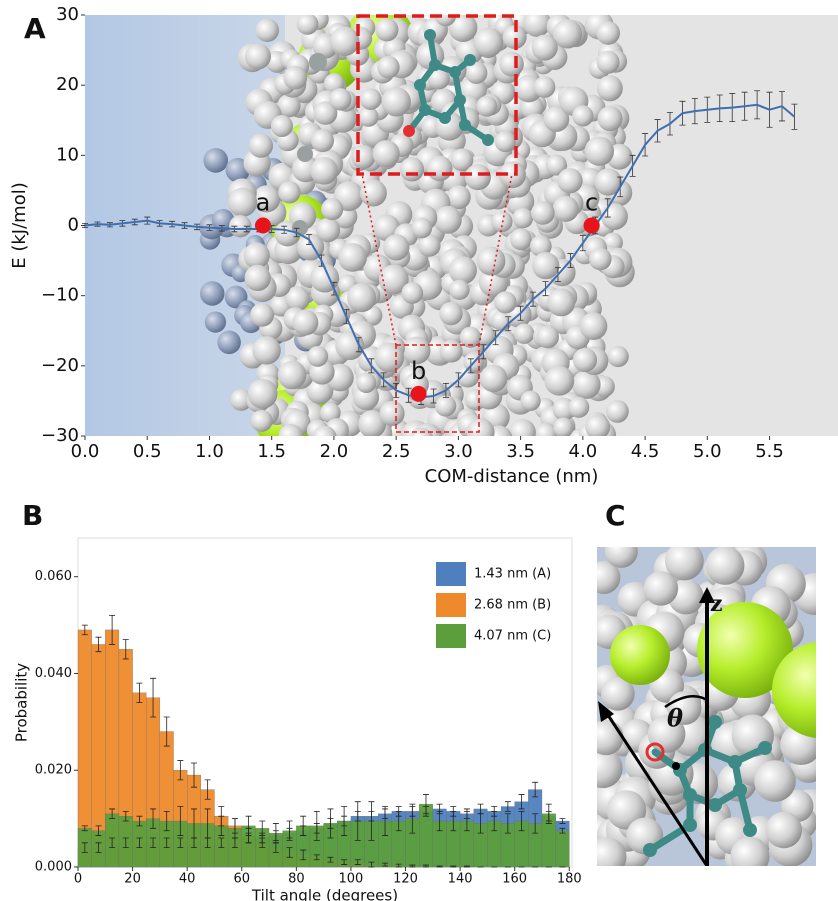  Describe the element at coordinates (512, 605) in the screenshot. I see `legend-label: 2.68 nm (B)` at that location.